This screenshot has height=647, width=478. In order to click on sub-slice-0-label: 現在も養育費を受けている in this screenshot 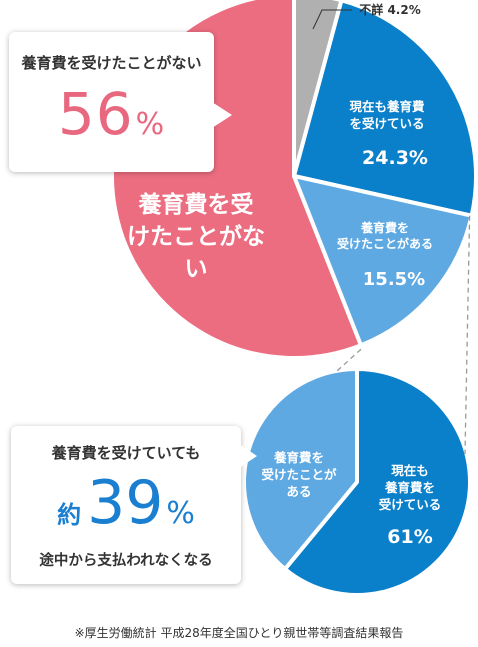, I will do `click(410, 487)`.